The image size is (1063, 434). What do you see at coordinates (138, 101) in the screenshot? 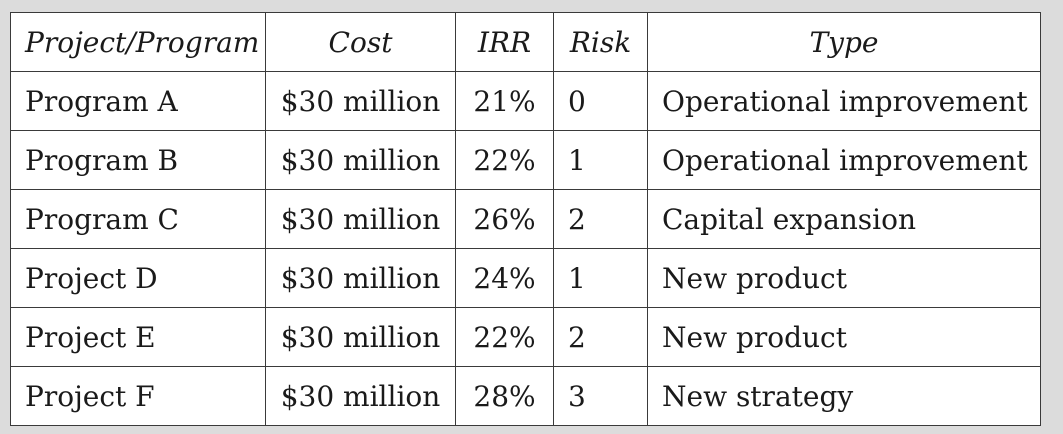
I see `cell-name: Program A` at bounding box center [138, 101].